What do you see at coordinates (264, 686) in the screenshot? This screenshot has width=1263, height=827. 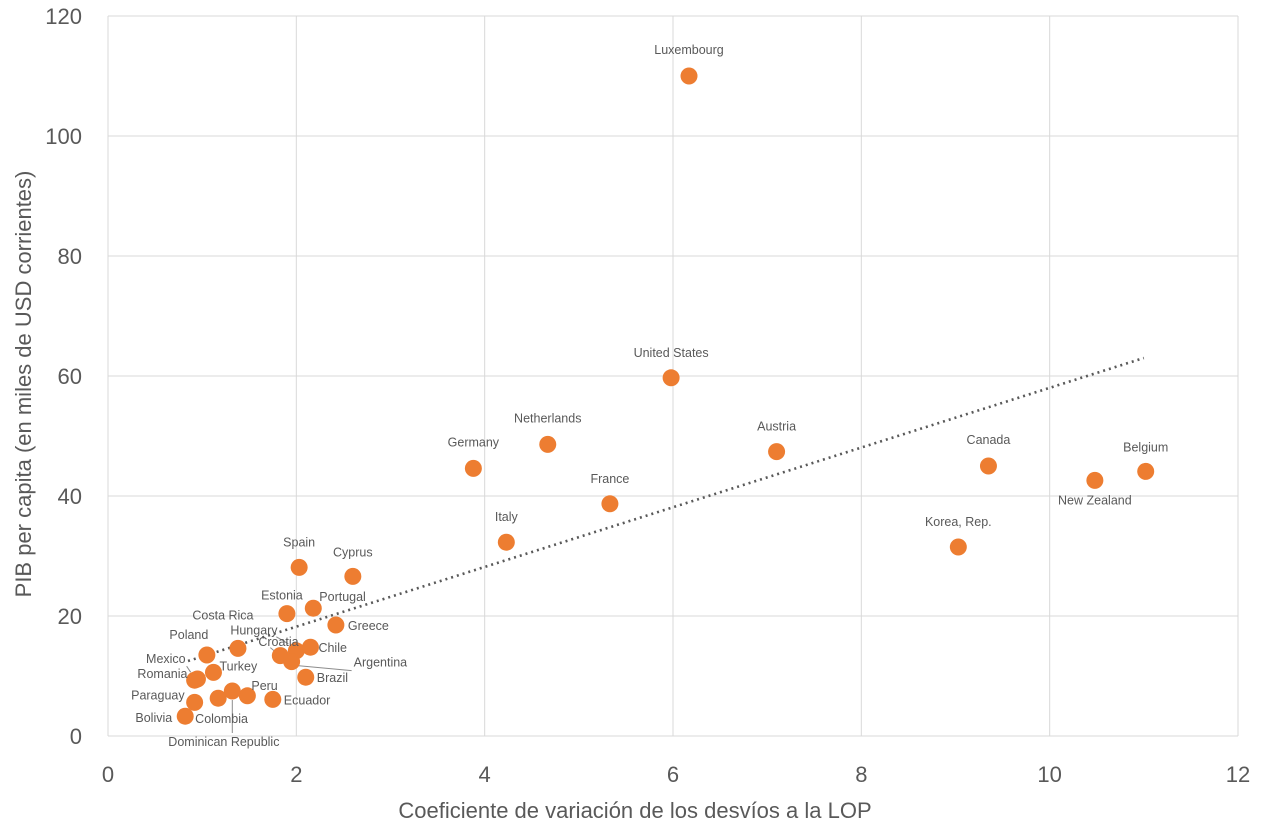 I see `point-label: Peru` at bounding box center [264, 686].